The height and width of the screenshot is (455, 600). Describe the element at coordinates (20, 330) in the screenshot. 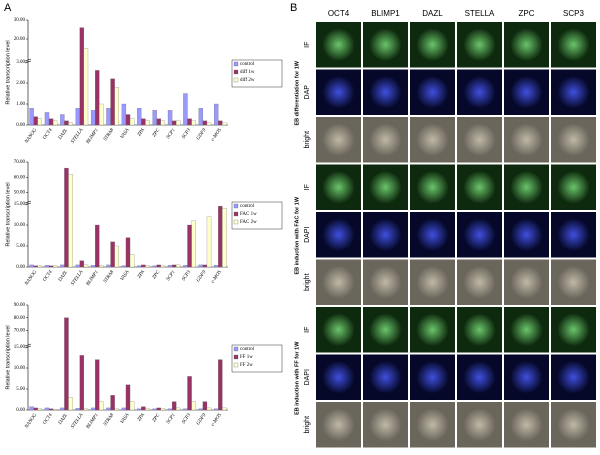

I see `y-tick-label: 70.00` at that location.